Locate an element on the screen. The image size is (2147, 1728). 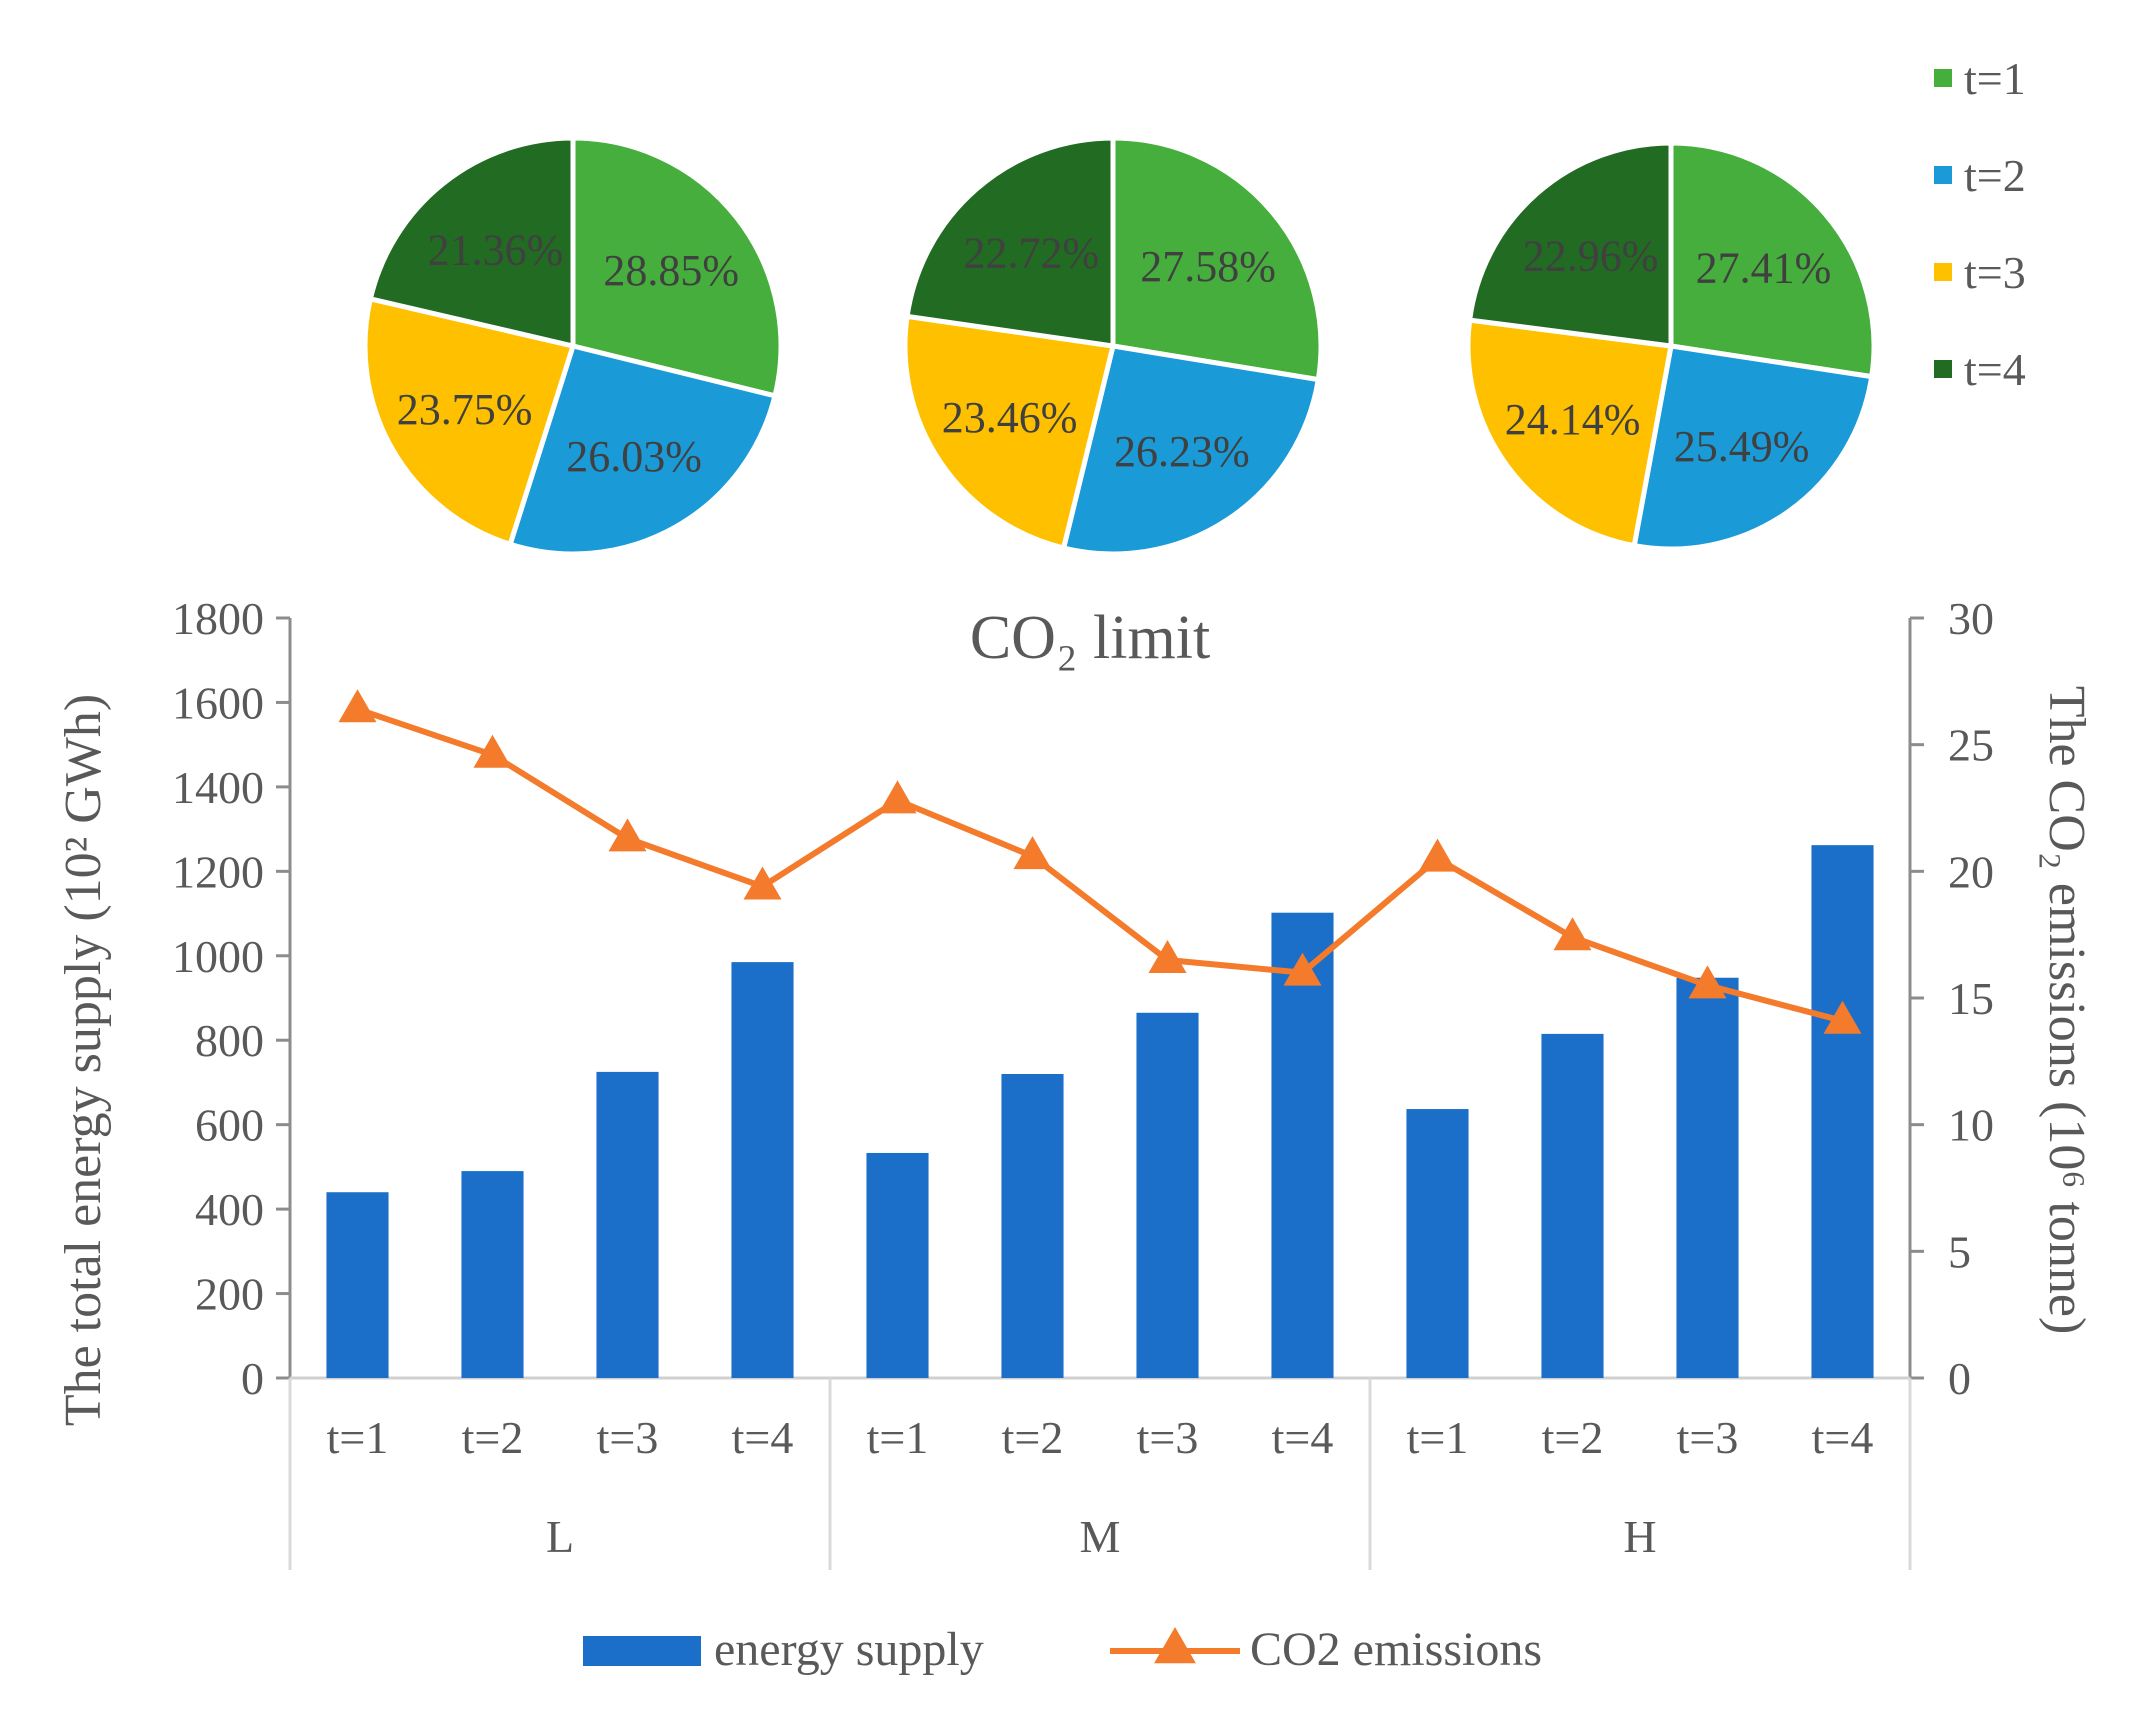
legend-swatch-t1 is located at coordinates (1943, 78).